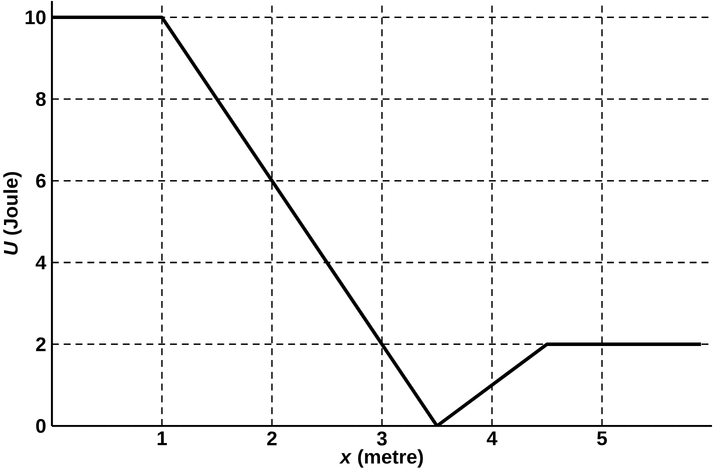 The image size is (713, 471). Describe the element at coordinates (41, 344) in the screenshot. I see `y-tick-label: 2` at that location.